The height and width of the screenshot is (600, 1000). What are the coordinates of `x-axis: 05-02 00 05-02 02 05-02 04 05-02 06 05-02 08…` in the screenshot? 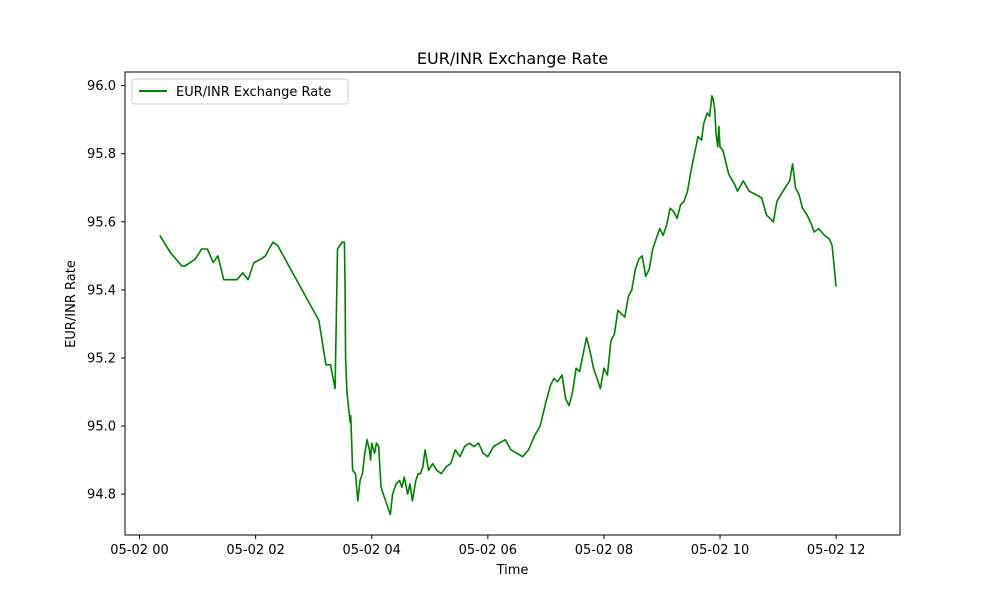 It's located at (487, 546).